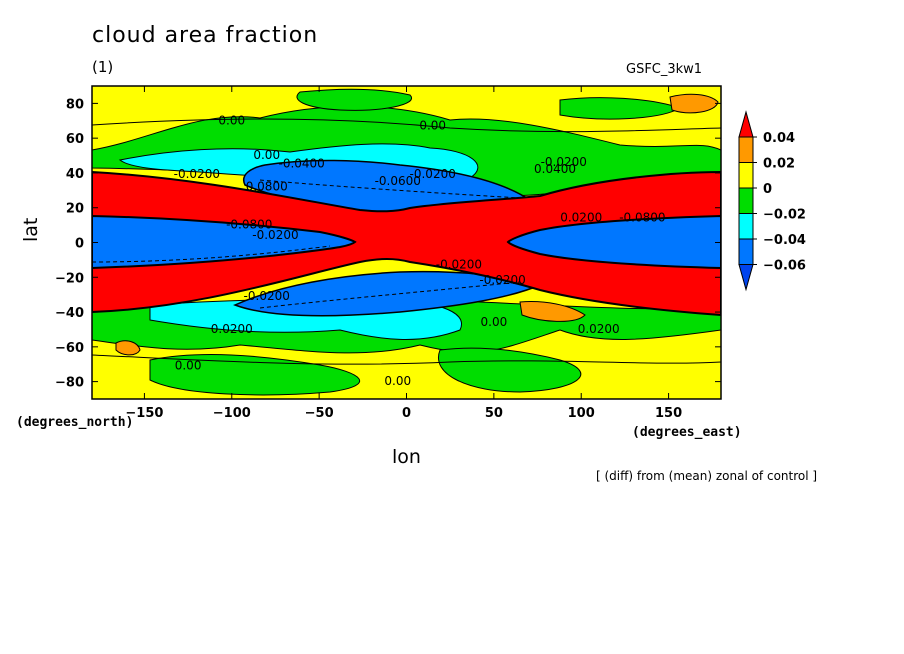 The width and height of the screenshot is (904, 654). I want to click on colorbar-arrow-bottom, so click(746, 278).